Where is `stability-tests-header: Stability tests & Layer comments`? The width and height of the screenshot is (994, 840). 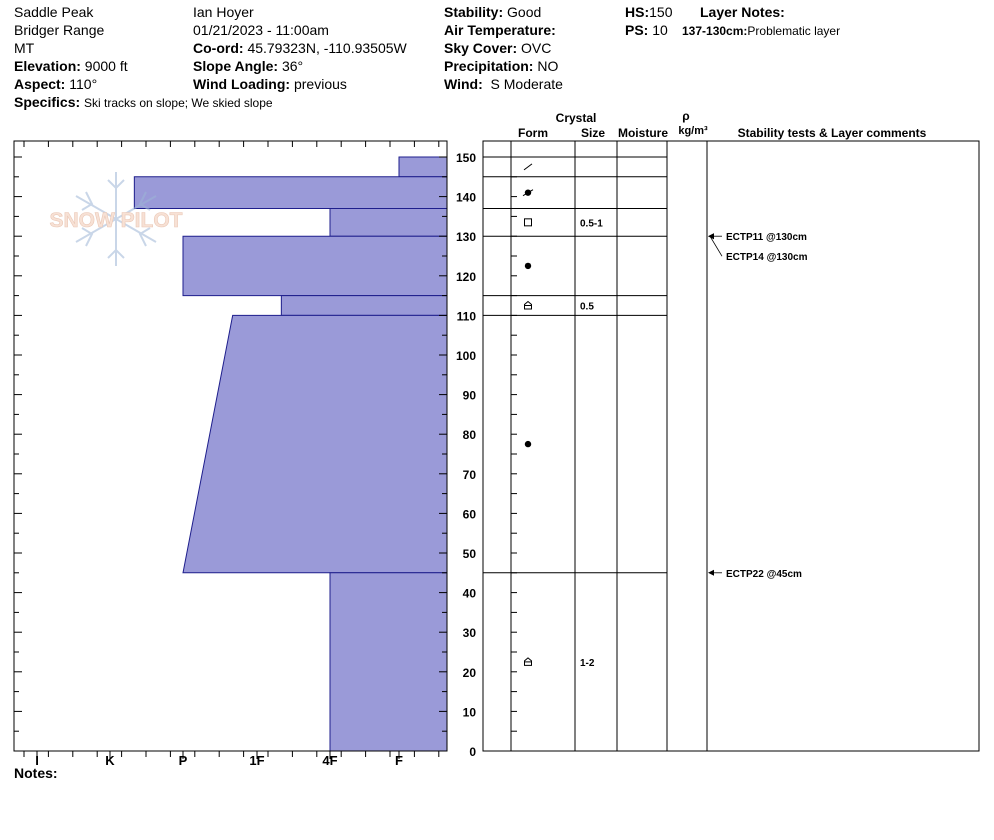
stability-tests-header: Stability tests & Layer comments is located at coordinates (832, 133).